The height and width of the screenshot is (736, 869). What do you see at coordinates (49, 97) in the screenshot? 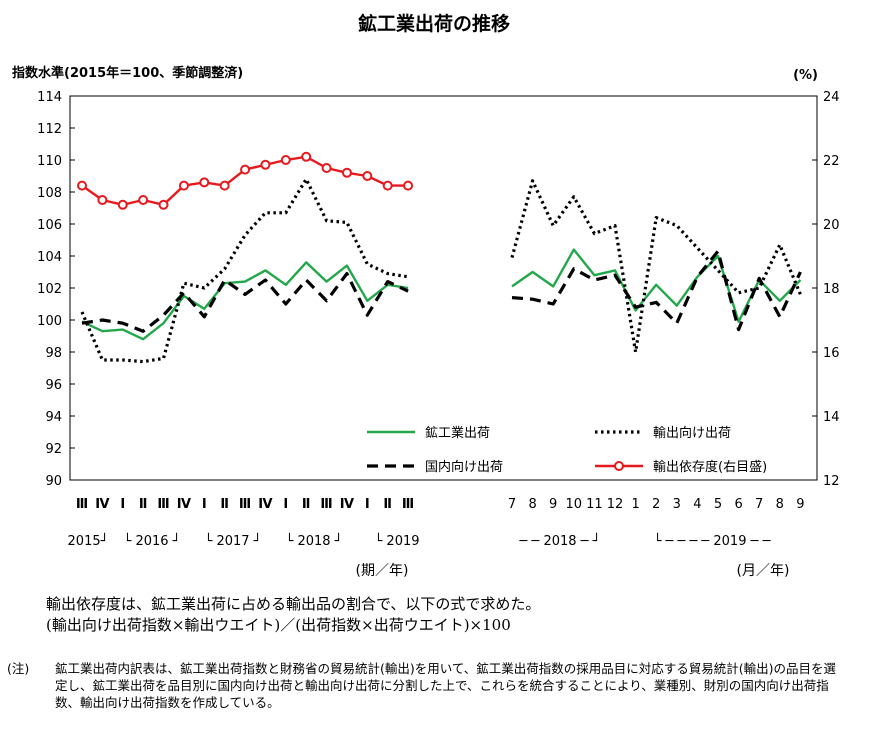
I see `left-tick-label: 114` at bounding box center [49, 97].